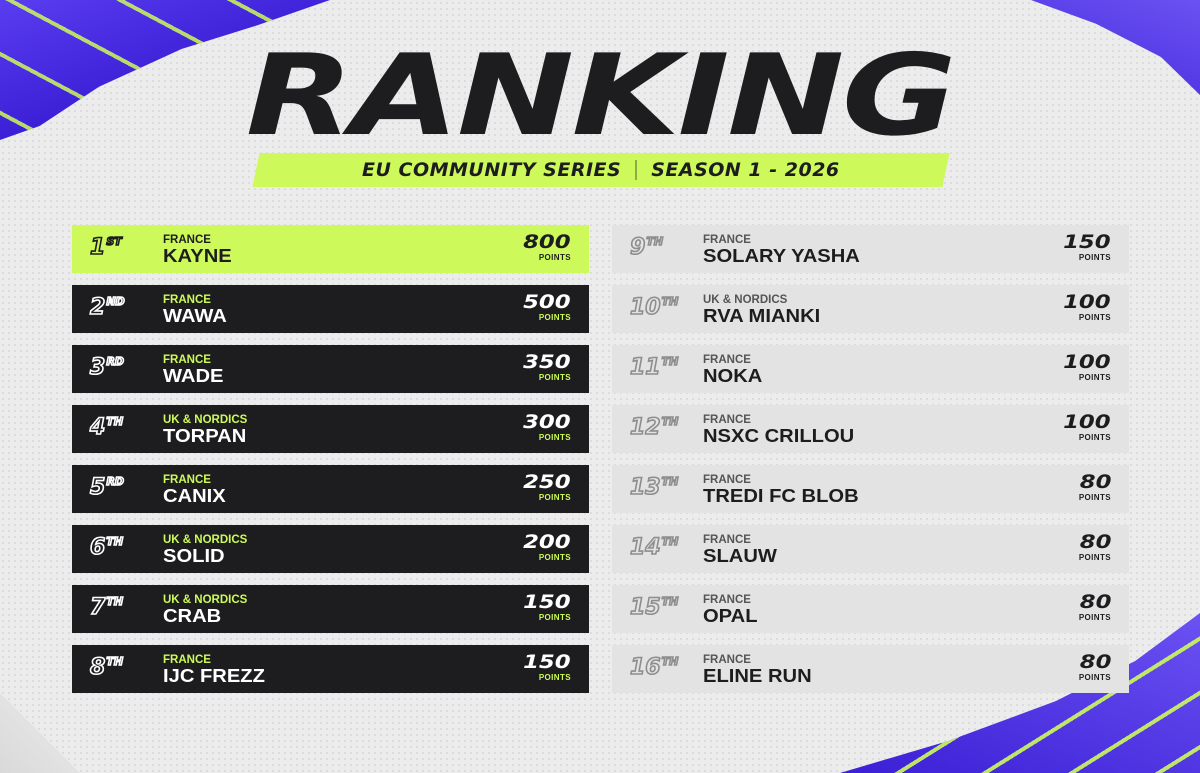 Image resolution: width=1200 pixels, height=773 pixels. Describe the element at coordinates (330, 309) in the screenshot. I see `ranking-row: 2ND FRANCE WAWA 500 POINTS` at that location.